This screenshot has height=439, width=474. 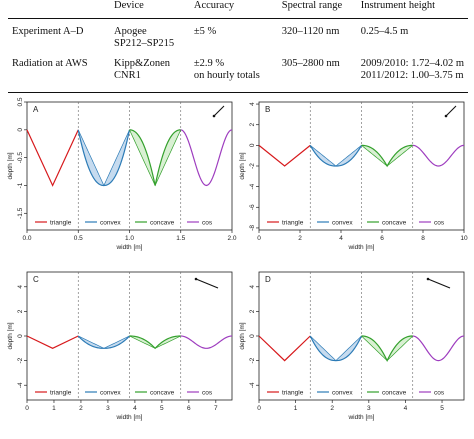 What do you see at coordinates (312, 5) in the screenshot?
I see `table-header-spectral-range: Spectral range` at bounding box center [312, 5].